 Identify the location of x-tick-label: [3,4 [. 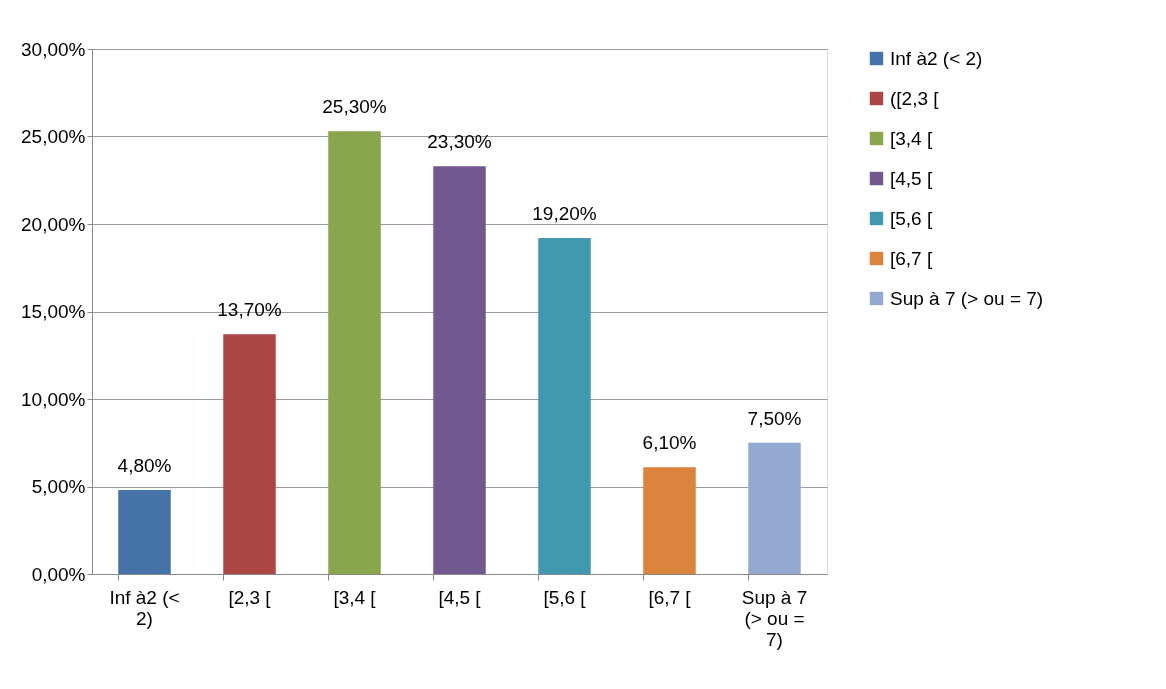
(355, 597).